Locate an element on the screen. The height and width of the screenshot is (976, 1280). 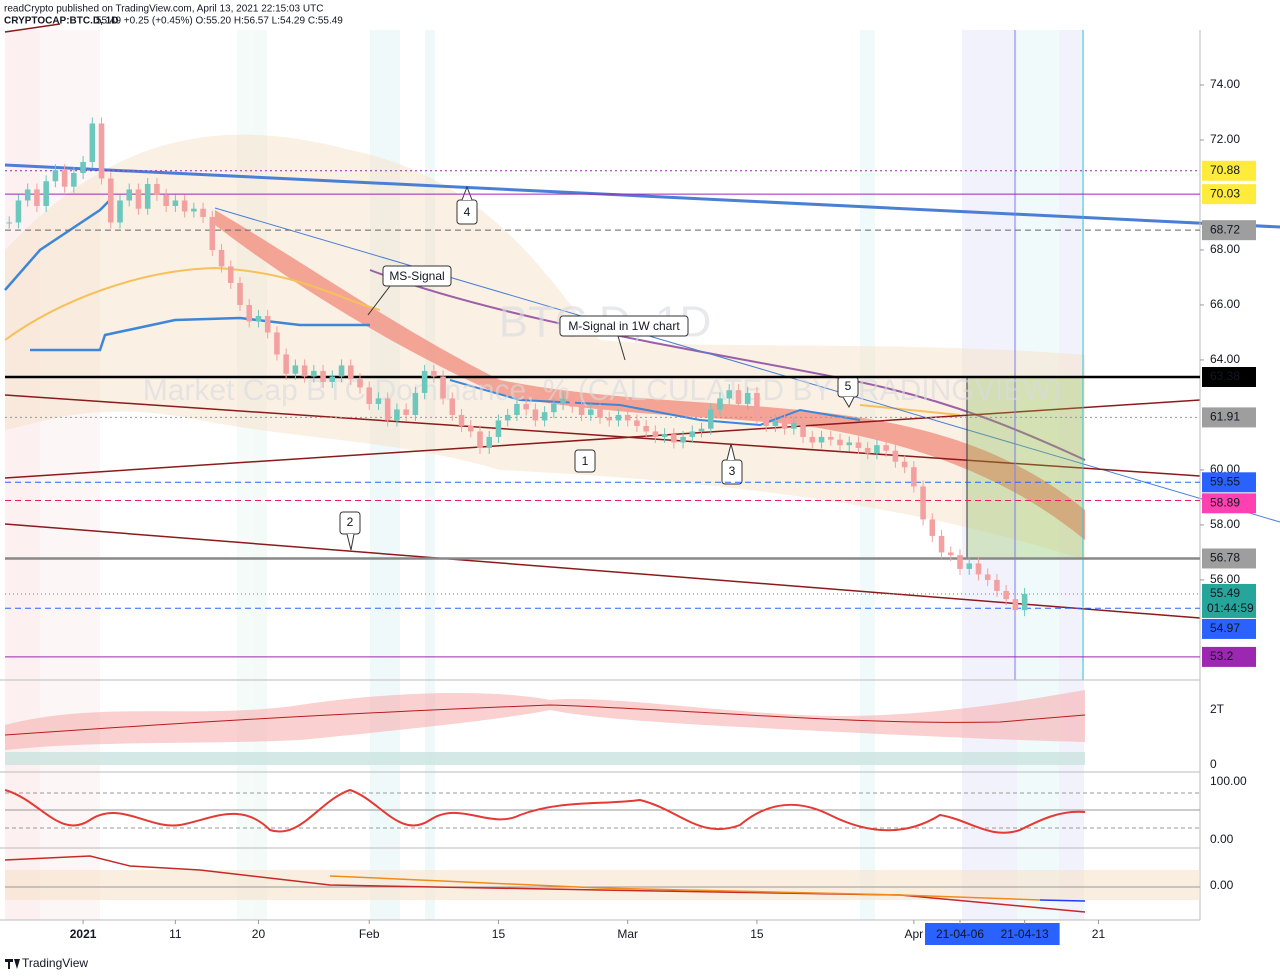
annotation-text: 4 is located at coordinates (467, 212).